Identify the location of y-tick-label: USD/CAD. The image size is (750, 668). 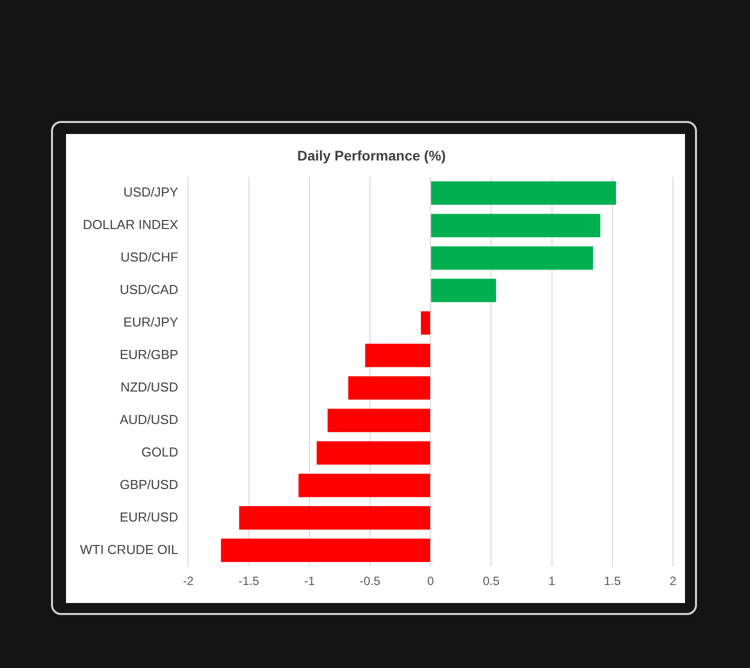
(149, 290).